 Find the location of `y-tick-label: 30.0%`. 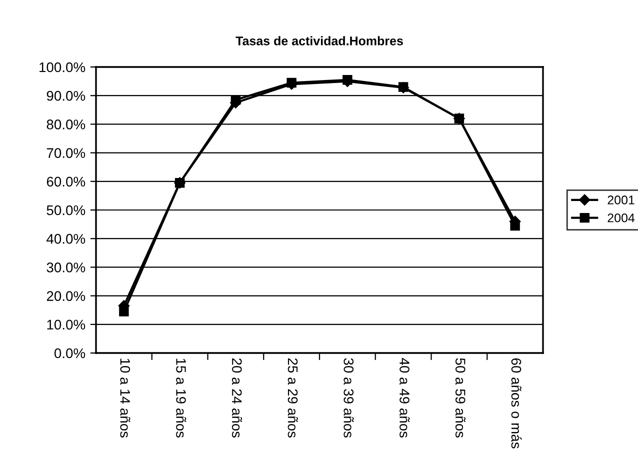

y-tick-label: 30.0% is located at coordinates (66, 267).